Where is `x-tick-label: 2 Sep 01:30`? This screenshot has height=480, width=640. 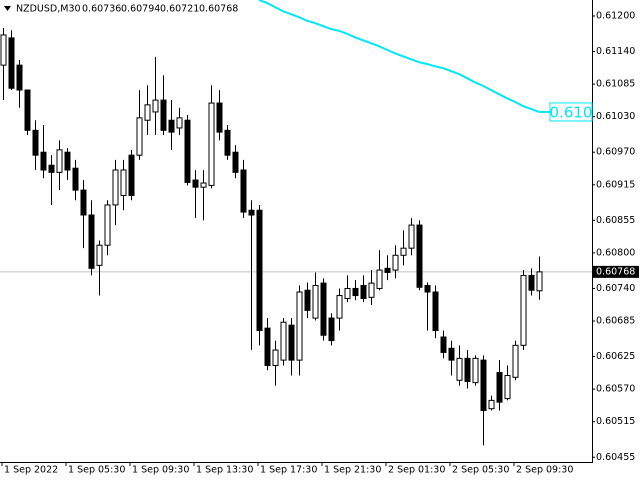
x-tick-label: 2 Sep 01:30 is located at coordinates (416, 470).